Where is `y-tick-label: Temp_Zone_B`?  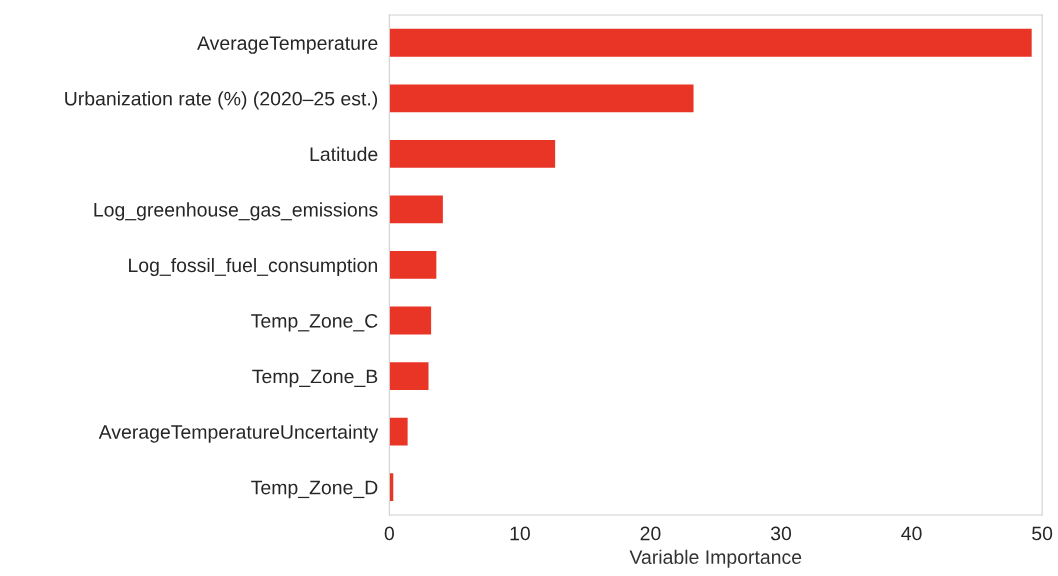 y-tick-label: Temp_Zone_B is located at coordinates (315, 378).